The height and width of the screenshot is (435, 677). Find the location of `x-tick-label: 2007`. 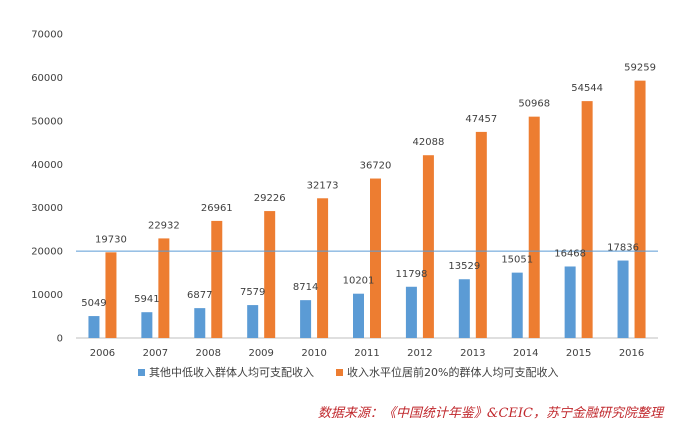

x-tick-label: 2007 is located at coordinates (155, 353).